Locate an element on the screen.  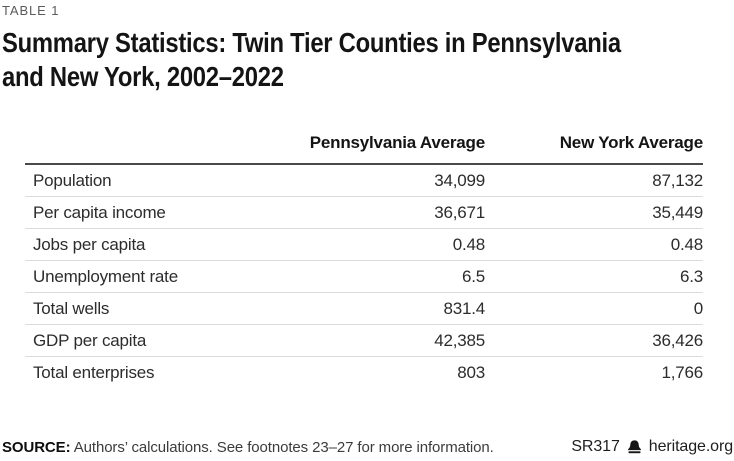
row-label: Unemployment rate is located at coordinates (155, 276).